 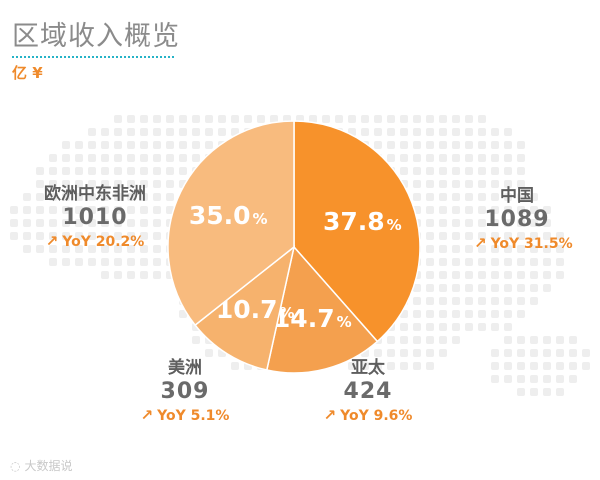 What do you see at coordinates (368, 415) in the screenshot?
I see `region-yoy: ↗ YoY 9.6%` at bounding box center [368, 415].